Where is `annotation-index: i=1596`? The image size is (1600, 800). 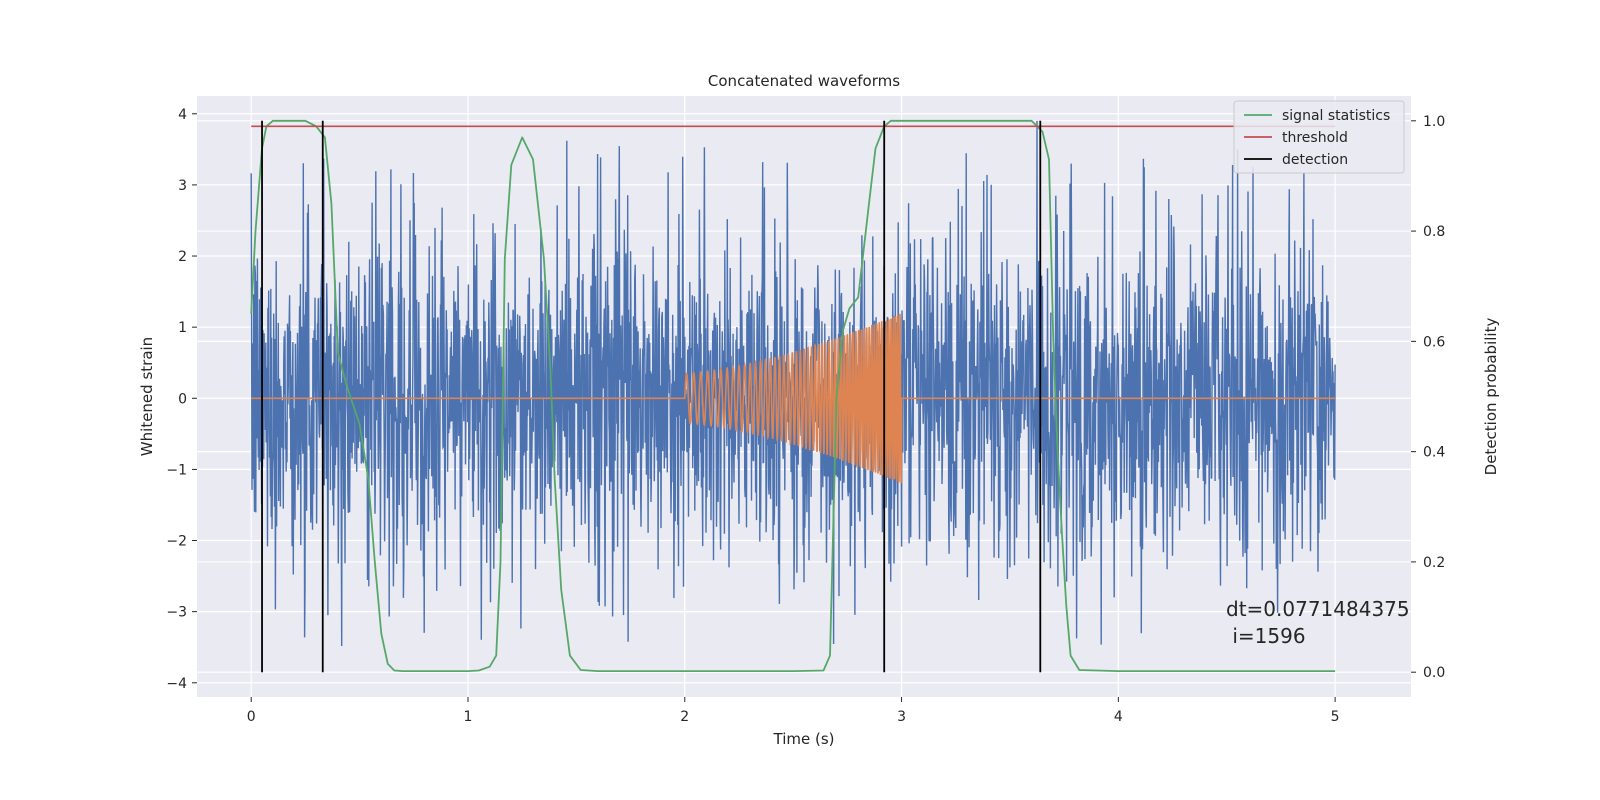 annotation-index: i=1596 is located at coordinates (1266, 636).